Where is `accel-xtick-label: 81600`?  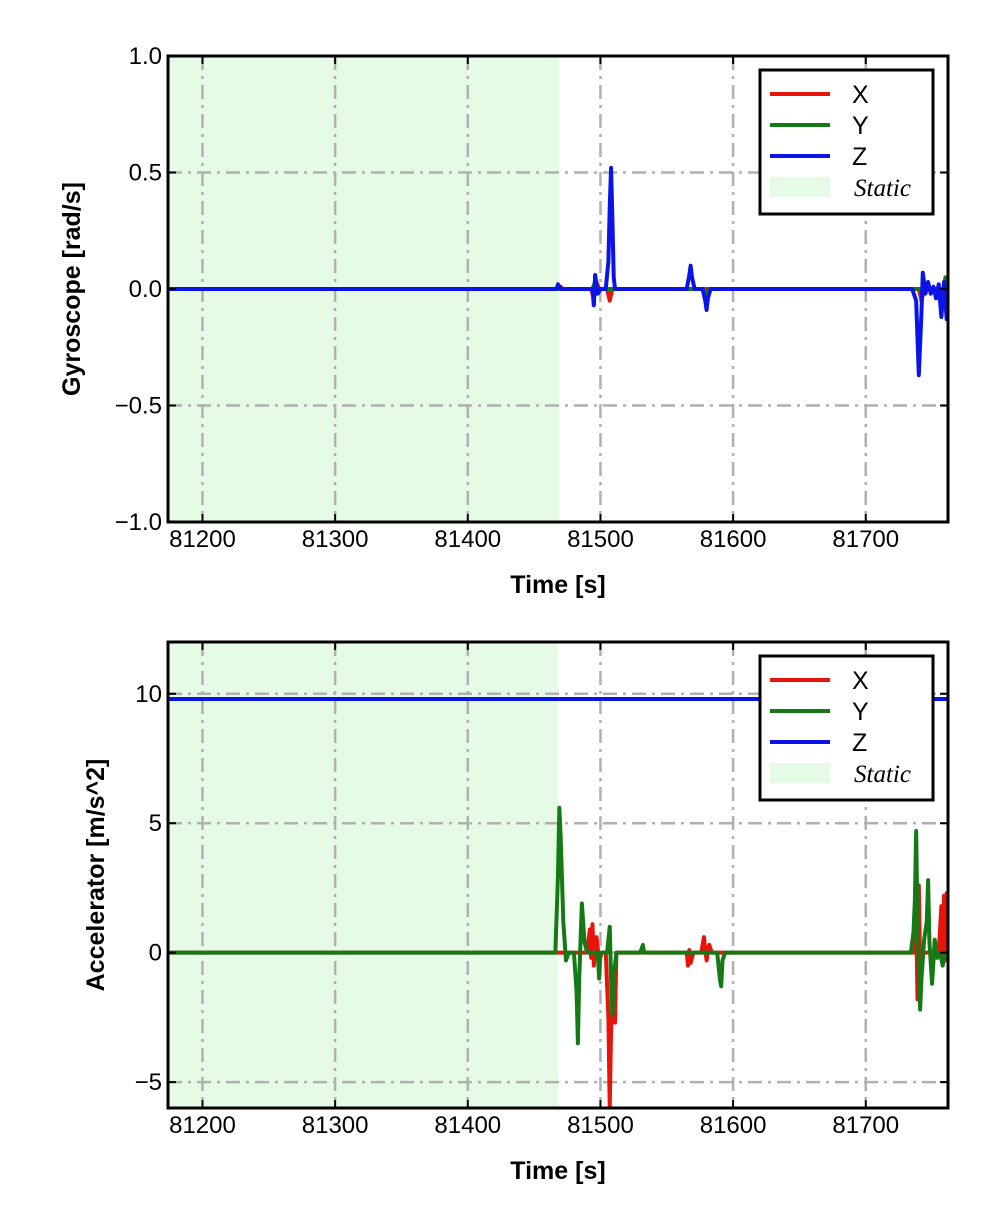 accel-xtick-label: 81600 is located at coordinates (733, 1125).